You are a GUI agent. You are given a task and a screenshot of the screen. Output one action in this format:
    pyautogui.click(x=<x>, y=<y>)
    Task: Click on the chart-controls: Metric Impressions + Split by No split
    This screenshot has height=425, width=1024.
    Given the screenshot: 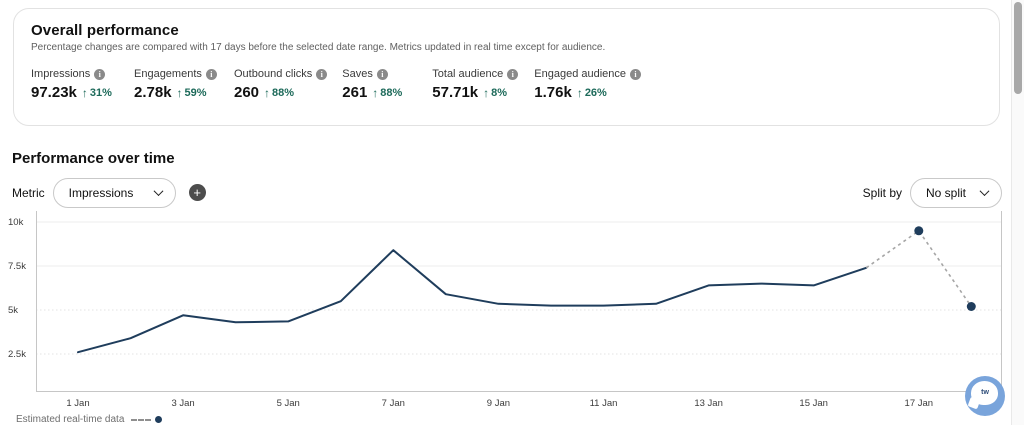 What is the action you would take?
    pyautogui.click(x=507, y=192)
    